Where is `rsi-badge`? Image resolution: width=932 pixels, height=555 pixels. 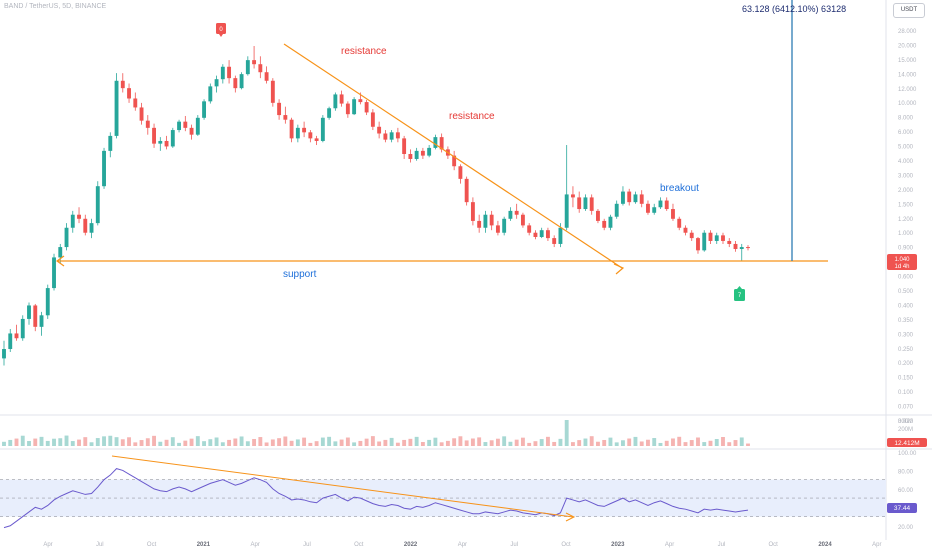 rsi-badge is located at coordinates (902, 508).